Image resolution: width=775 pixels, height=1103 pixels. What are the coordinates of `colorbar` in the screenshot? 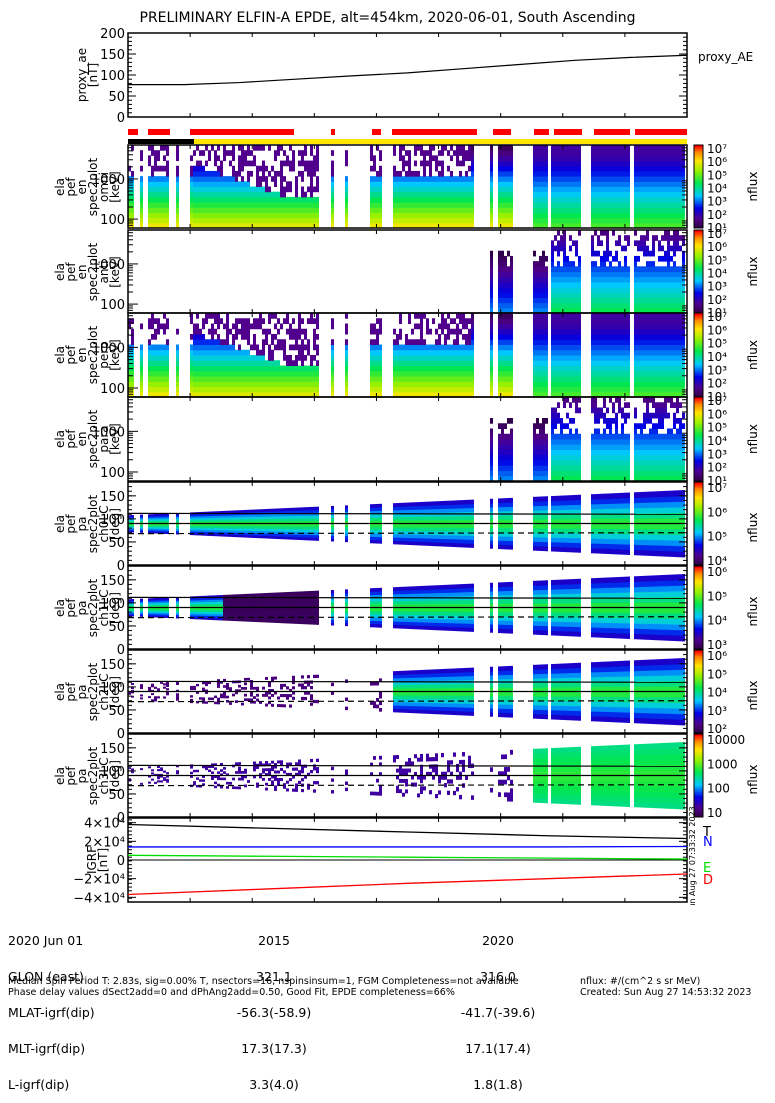 It's located at (698, 355).